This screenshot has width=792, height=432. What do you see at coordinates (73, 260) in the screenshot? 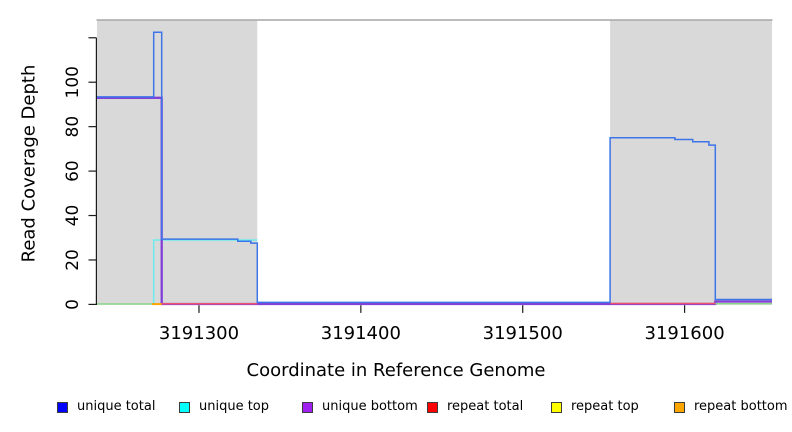
I see `y-tick-label: 20` at bounding box center [73, 260].